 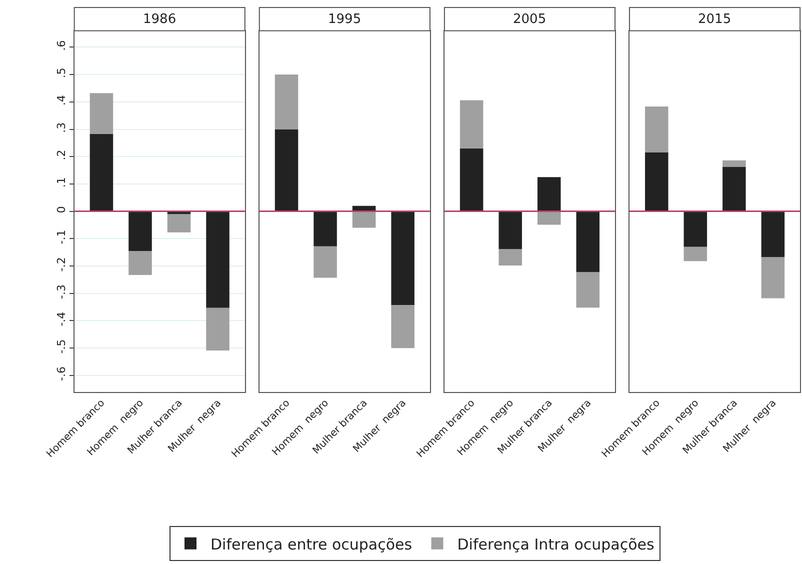 I want to click on y-tick-label: -.2, so click(x=61, y=264).